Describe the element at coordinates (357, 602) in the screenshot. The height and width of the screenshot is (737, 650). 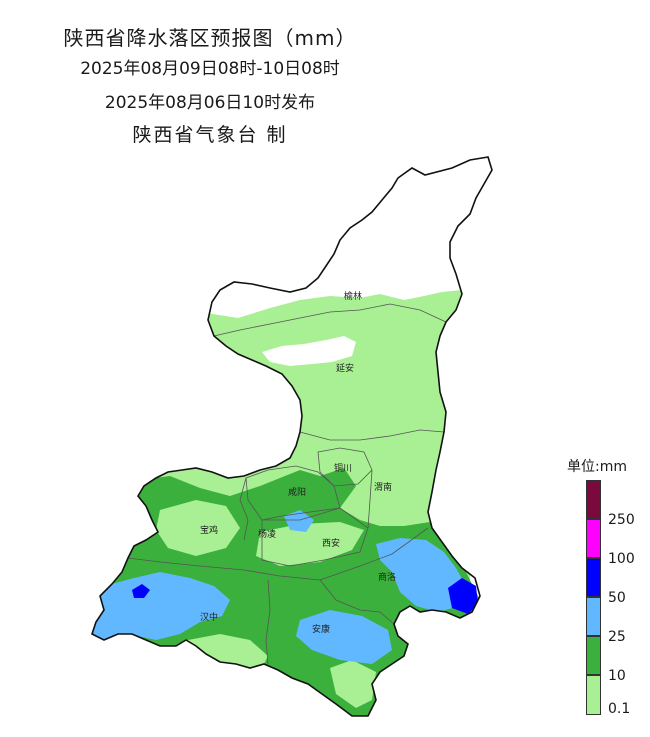
I see `boundary-ankang-shangluo` at that location.